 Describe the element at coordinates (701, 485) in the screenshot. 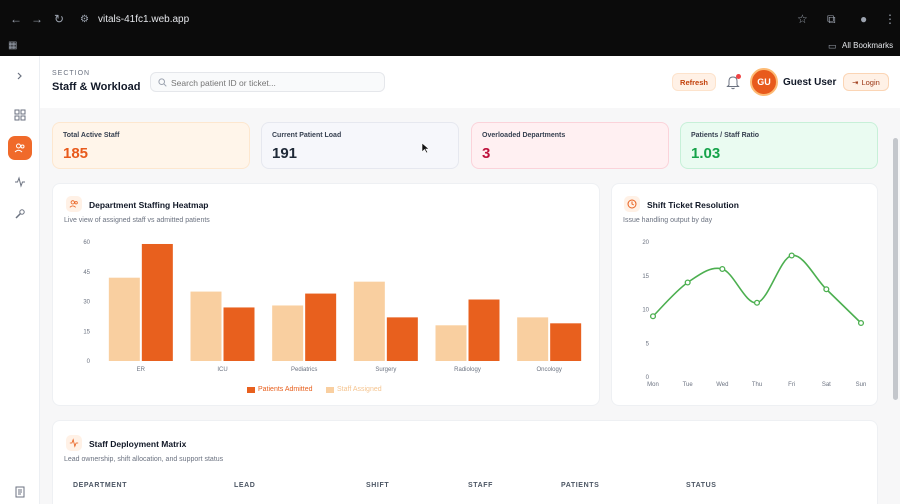

I see `column-header-status: STATUS` at that location.